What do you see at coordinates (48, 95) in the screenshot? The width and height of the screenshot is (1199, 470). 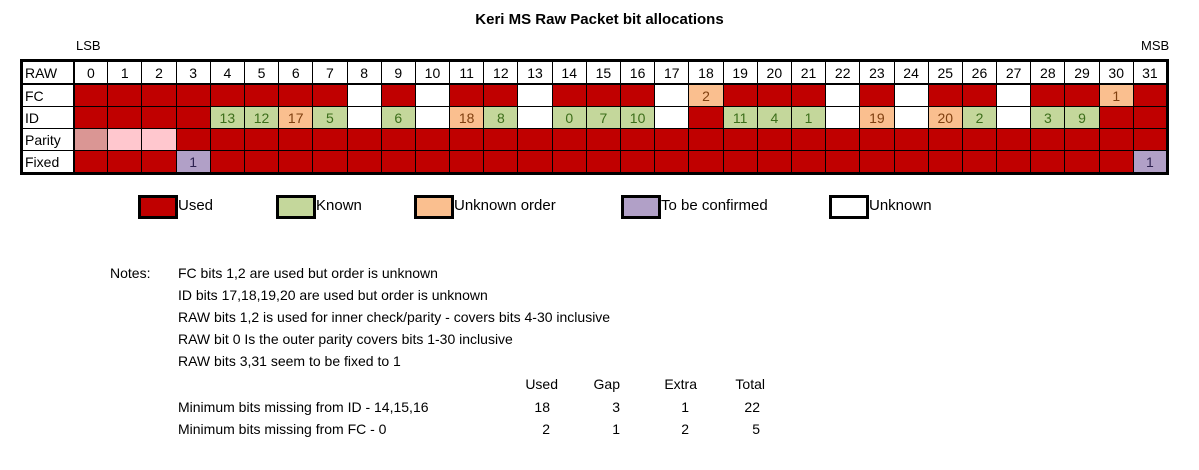 I see `row-label: FC` at bounding box center [48, 95].